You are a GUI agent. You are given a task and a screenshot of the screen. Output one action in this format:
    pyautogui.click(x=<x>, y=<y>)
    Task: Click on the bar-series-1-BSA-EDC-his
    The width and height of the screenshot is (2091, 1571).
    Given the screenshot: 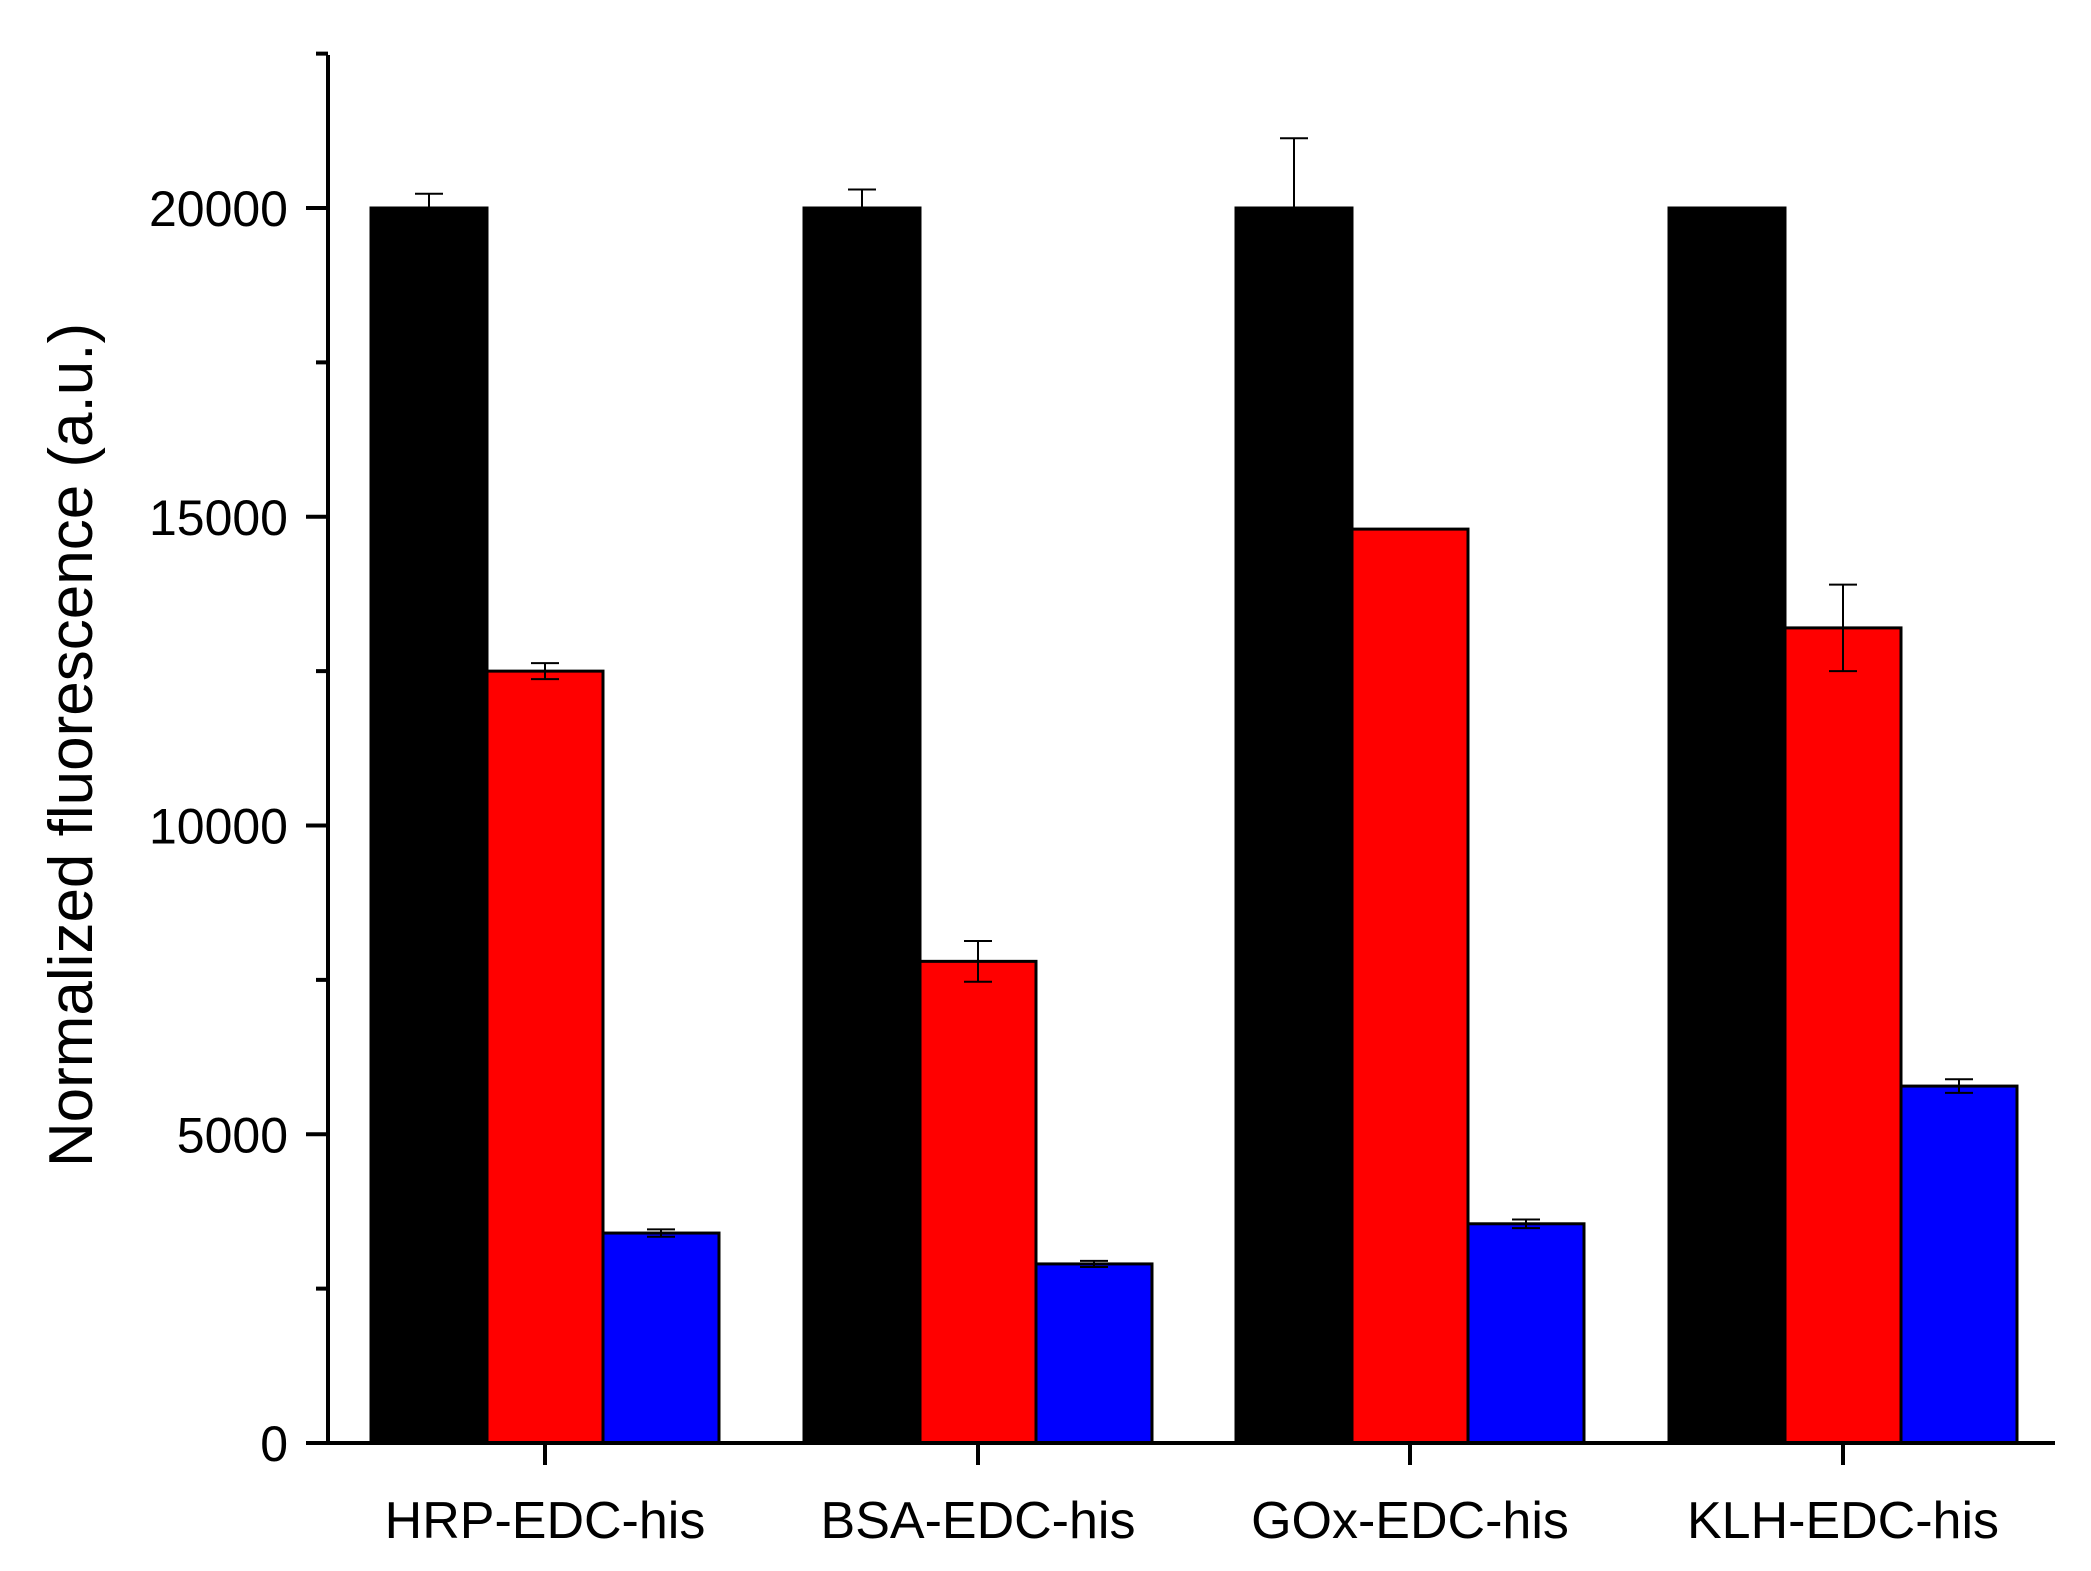 What is the action you would take?
    pyautogui.click(x=862, y=825)
    